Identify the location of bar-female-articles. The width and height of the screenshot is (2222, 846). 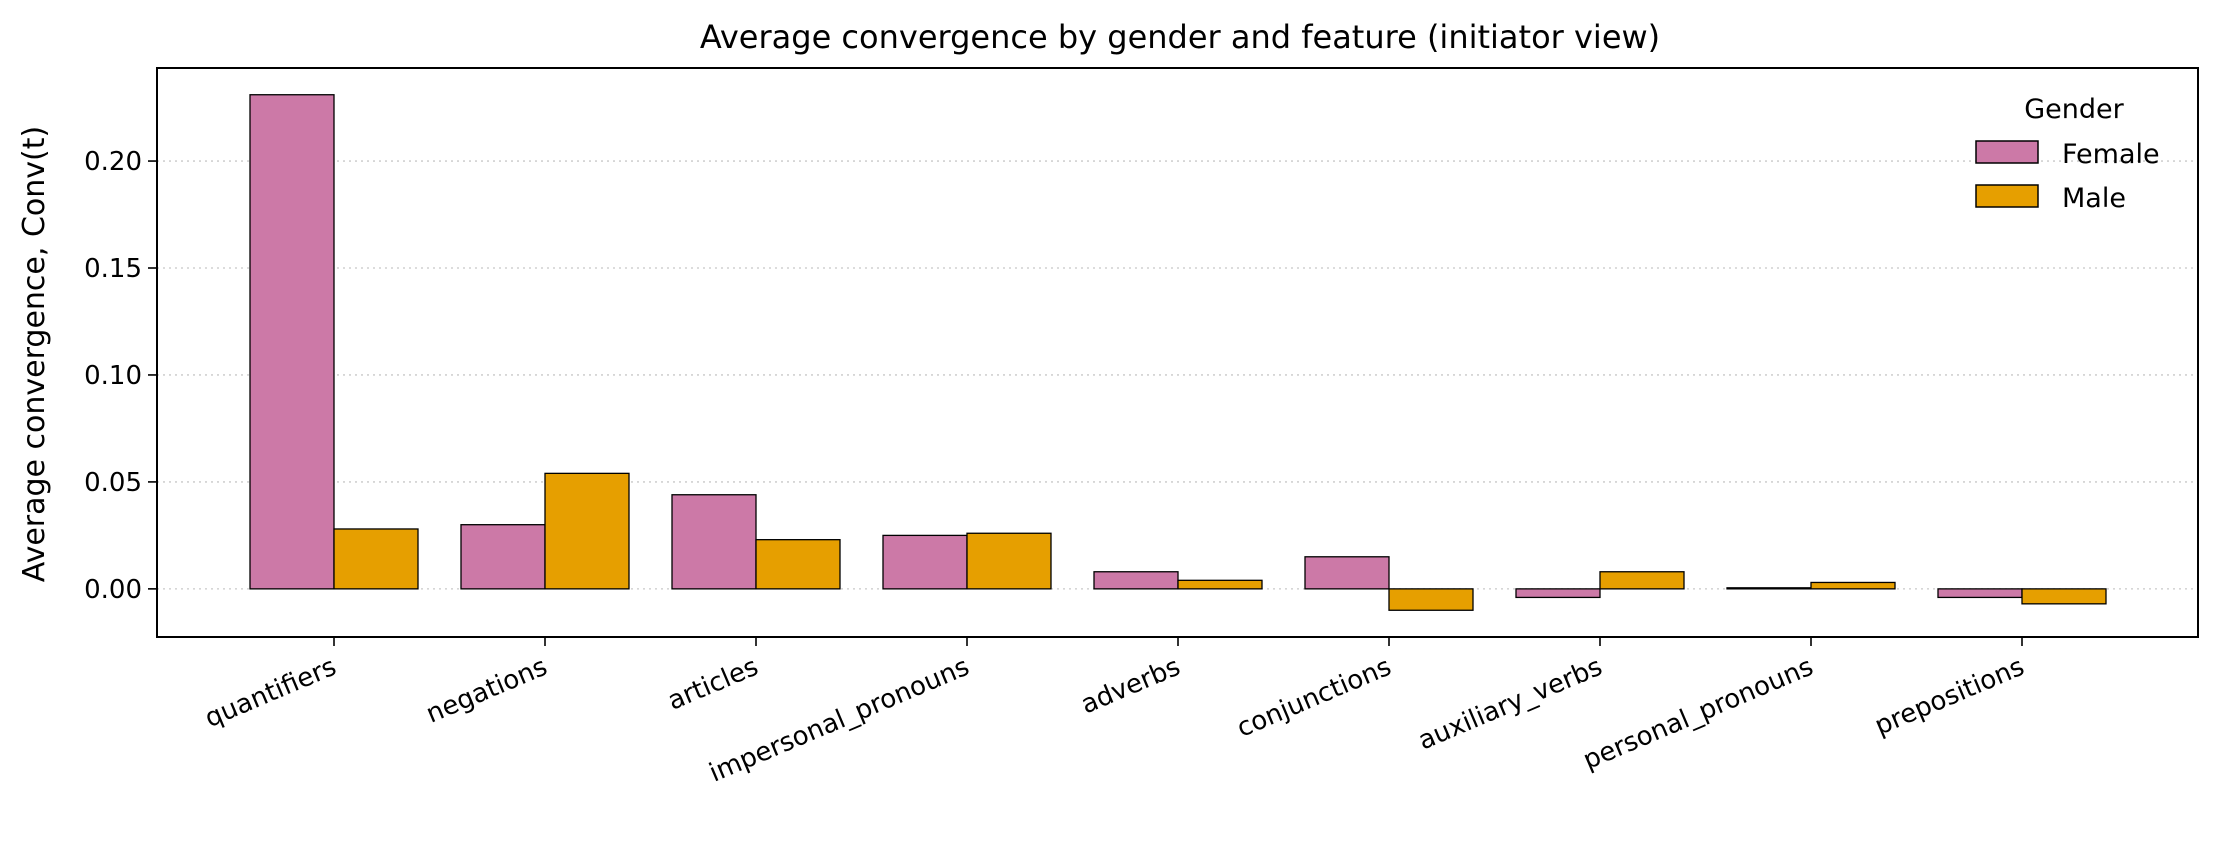
(714, 542).